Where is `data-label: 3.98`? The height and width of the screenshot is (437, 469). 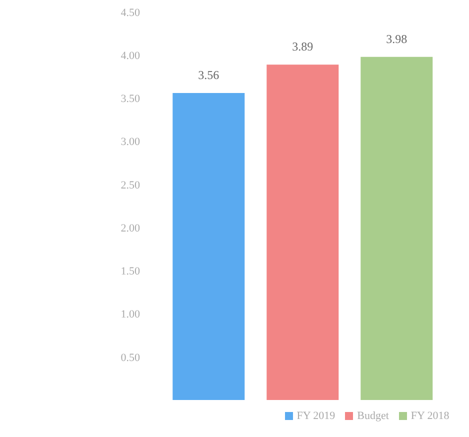 data-label: 3.98 is located at coordinates (397, 39).